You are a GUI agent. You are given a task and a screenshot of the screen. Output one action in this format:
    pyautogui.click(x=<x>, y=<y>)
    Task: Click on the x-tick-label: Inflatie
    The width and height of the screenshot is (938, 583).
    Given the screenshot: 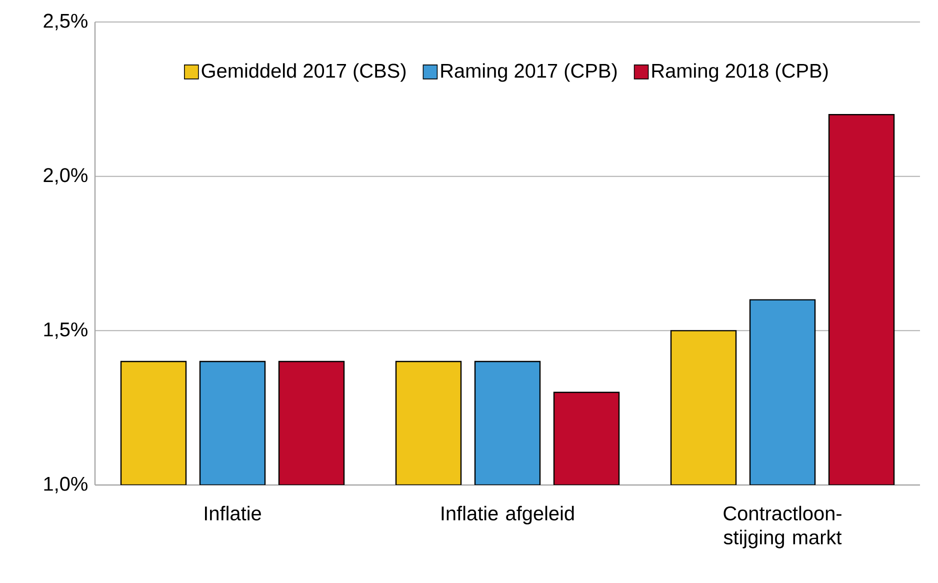 What is the action you would take?
    pyautogui.click(x=232, y=513)
    